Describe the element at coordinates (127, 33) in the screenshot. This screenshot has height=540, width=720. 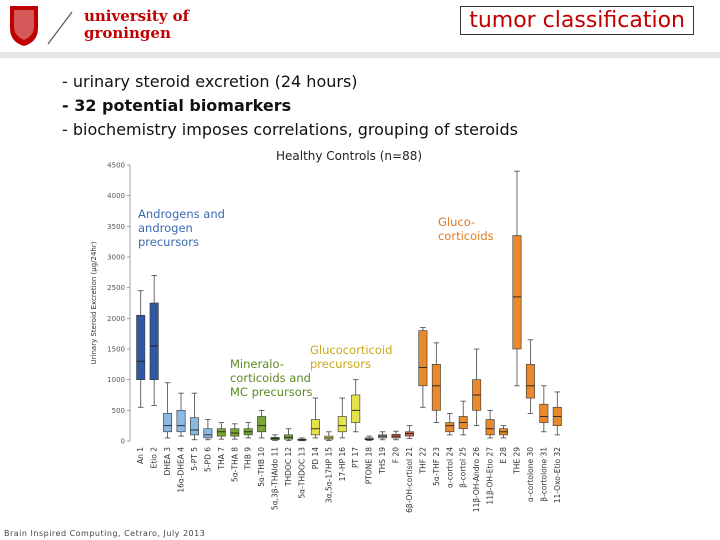
I see `logo-line: groningen` at that location.